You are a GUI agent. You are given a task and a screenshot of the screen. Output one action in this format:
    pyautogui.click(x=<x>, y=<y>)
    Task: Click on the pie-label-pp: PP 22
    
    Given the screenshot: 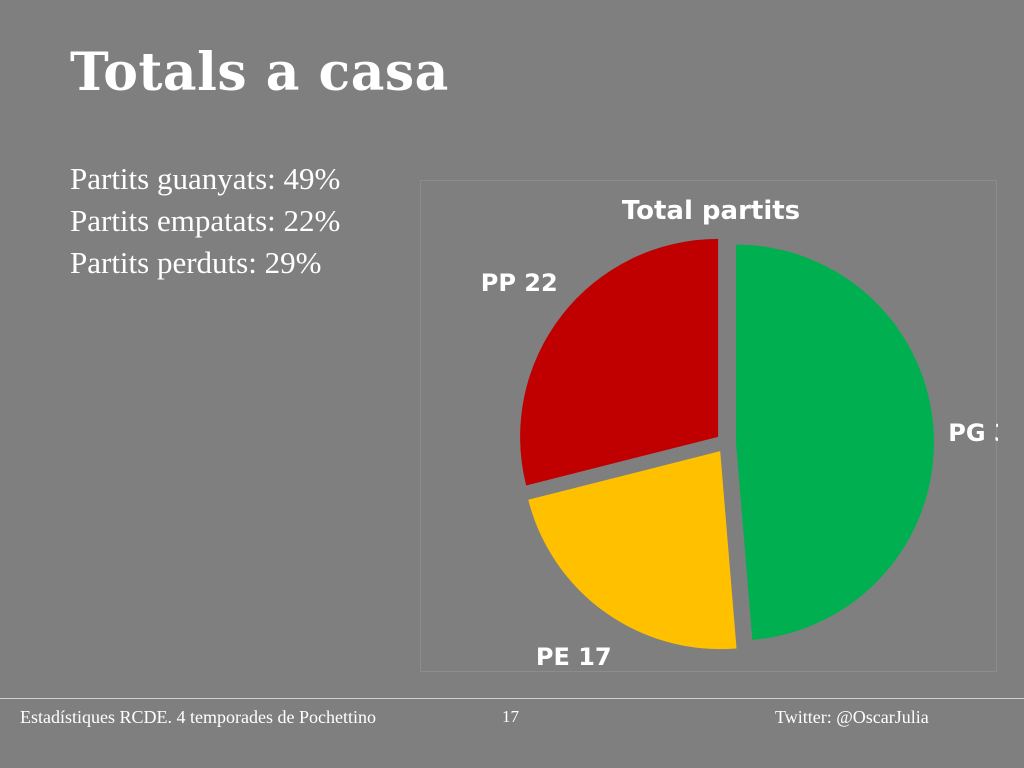 What is the action you would take?
    pyautogui.click(x=519, y=283)
    